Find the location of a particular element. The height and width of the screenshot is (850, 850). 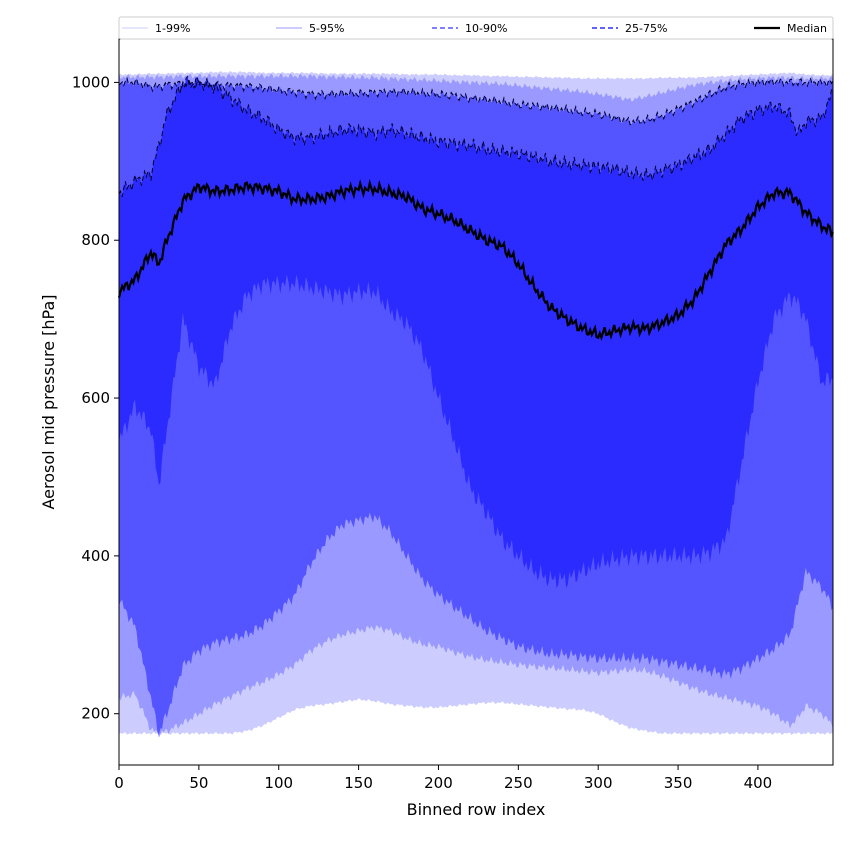

y-tick-label: 200 is located at coordinates (95, 714).